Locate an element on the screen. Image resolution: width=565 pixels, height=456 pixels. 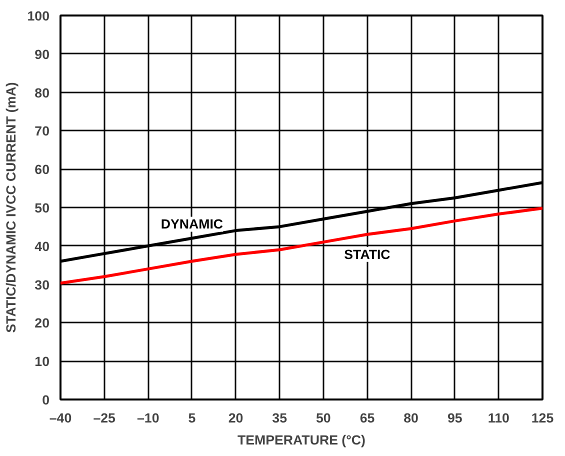
y-tick-label: 60 is located at coordinates (42, 170).